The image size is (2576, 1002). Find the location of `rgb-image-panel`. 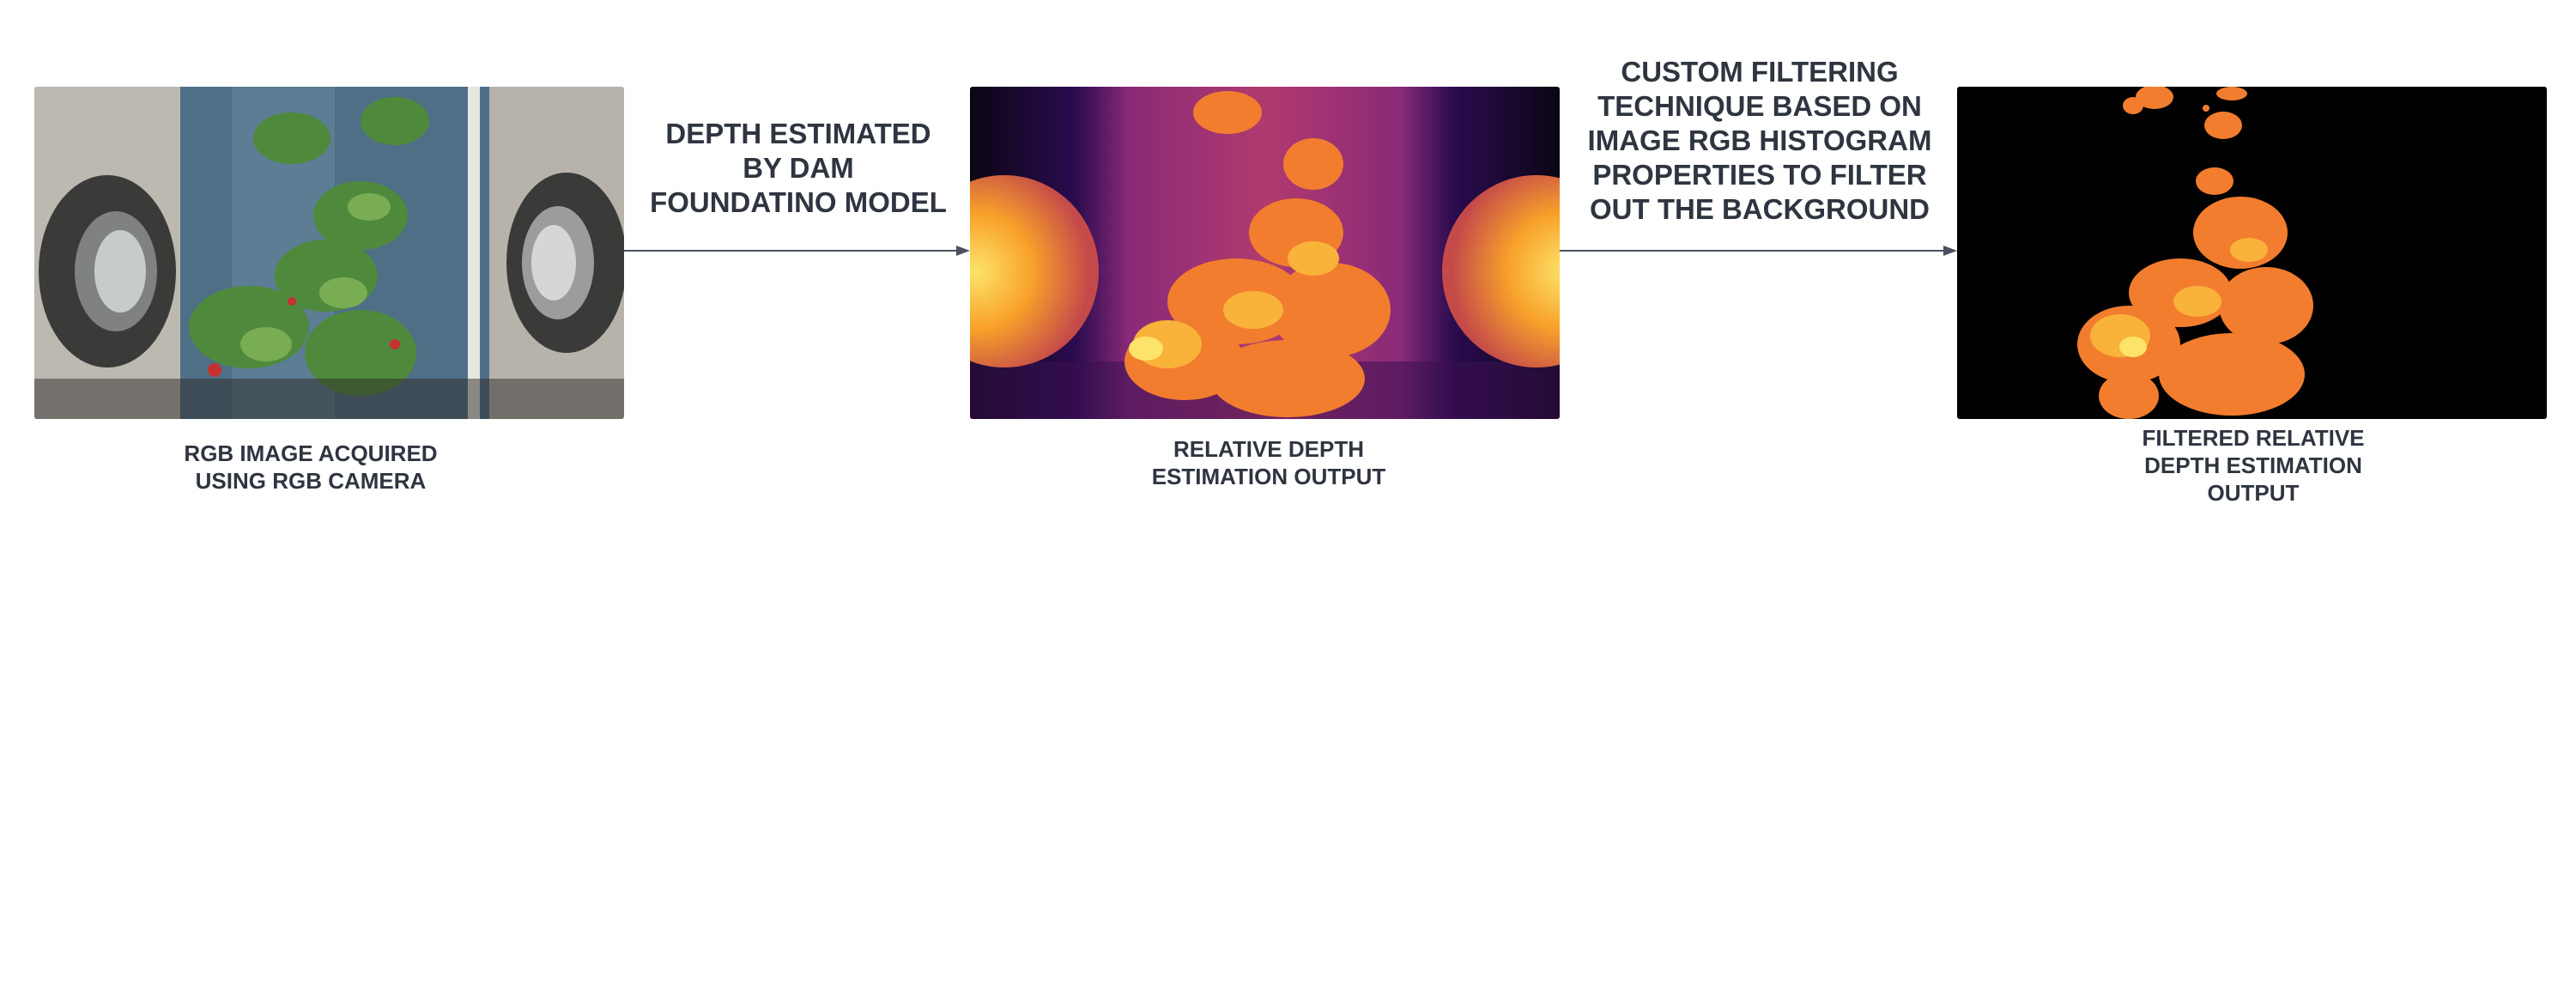

rgb-image-panel is located at coordinates (329, 253).